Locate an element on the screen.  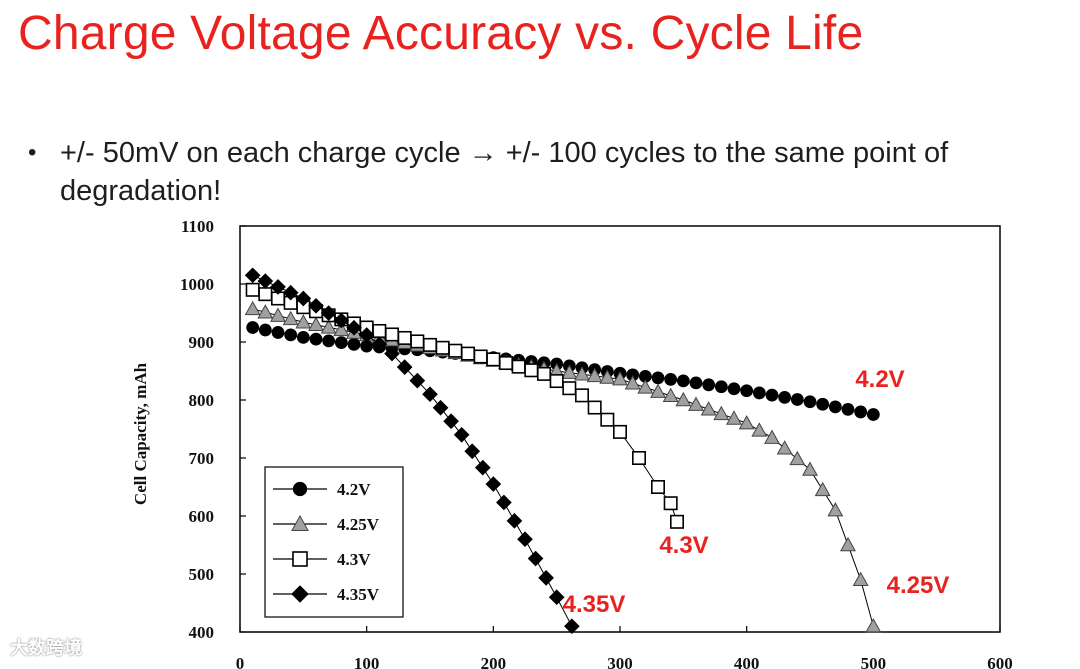
legend-label: 4.35V is located at coordinates (358, 594).